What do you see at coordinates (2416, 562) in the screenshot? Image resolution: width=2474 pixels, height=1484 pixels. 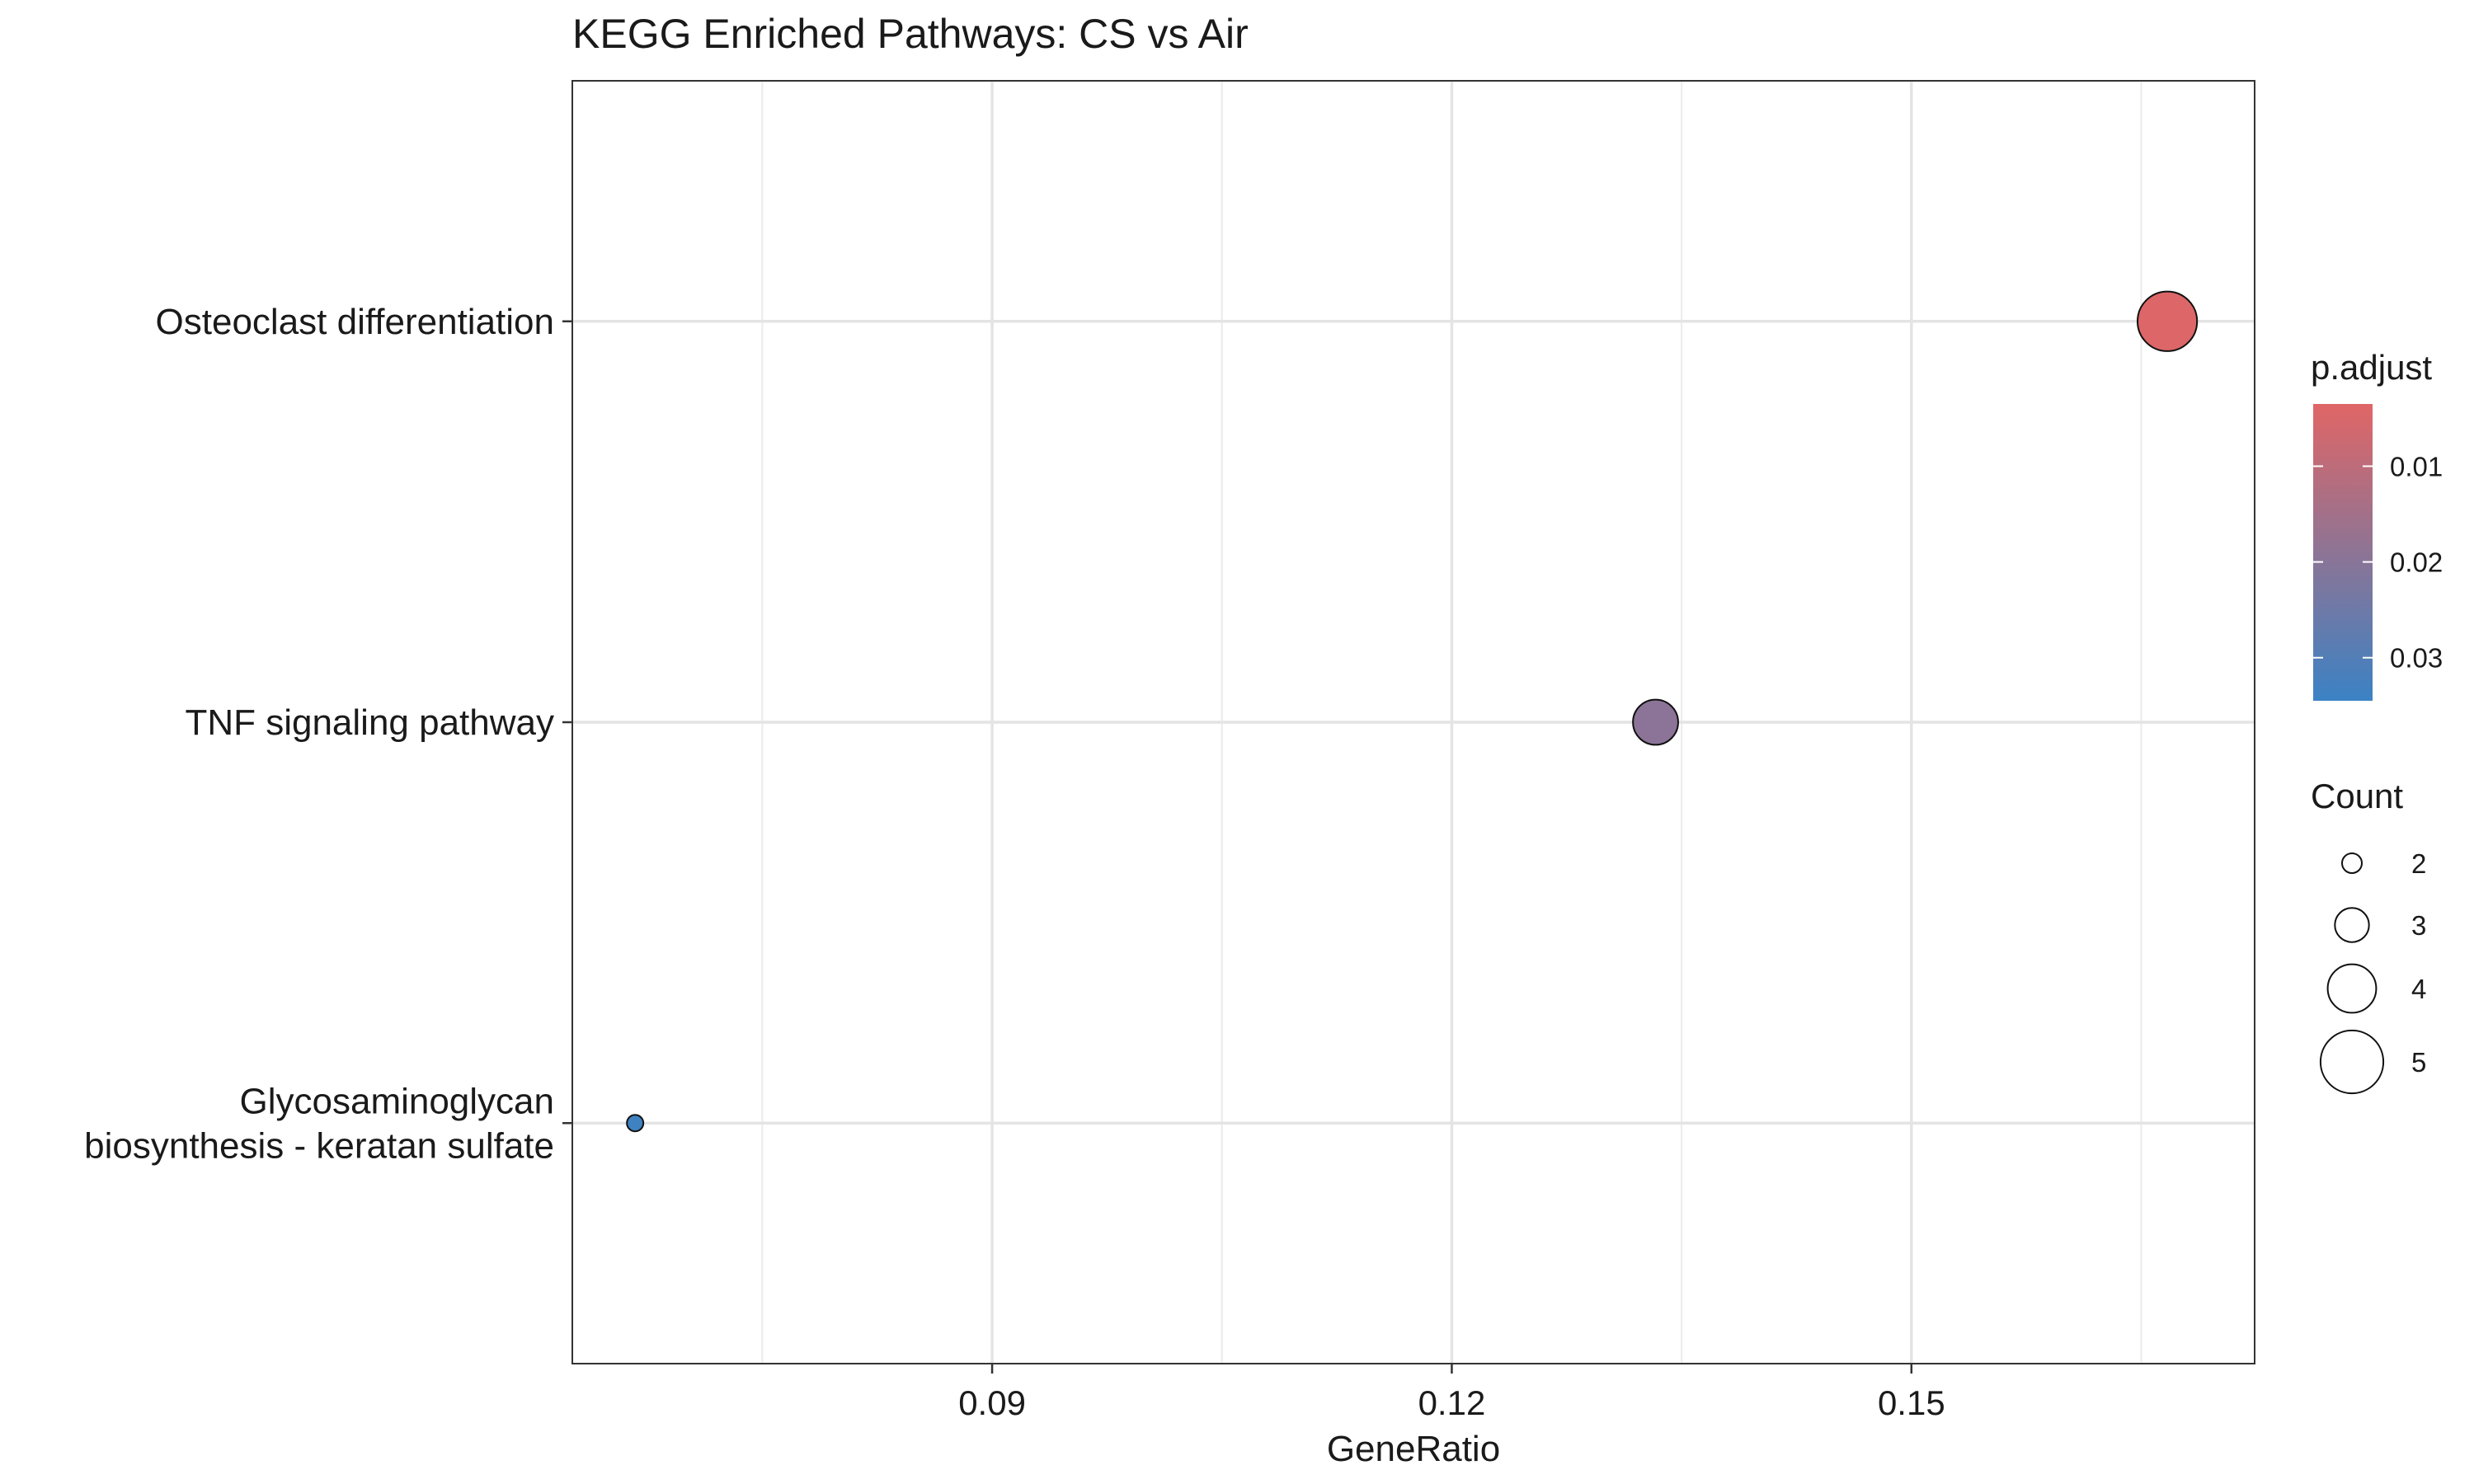 I see `color-legend-label: 0.02` at bounding box center [2416, 562].